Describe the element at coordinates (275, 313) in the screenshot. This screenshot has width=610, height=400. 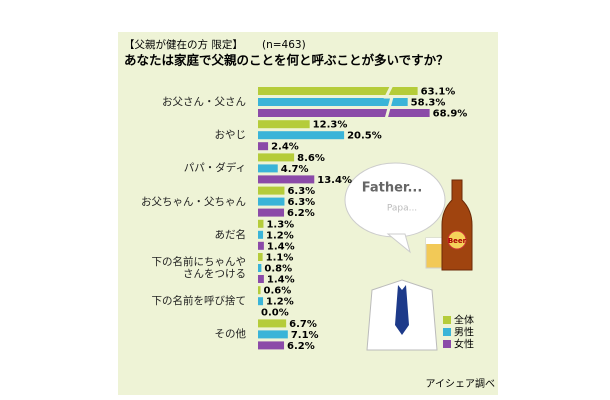
I see `value-label: 0.0%` at that location.